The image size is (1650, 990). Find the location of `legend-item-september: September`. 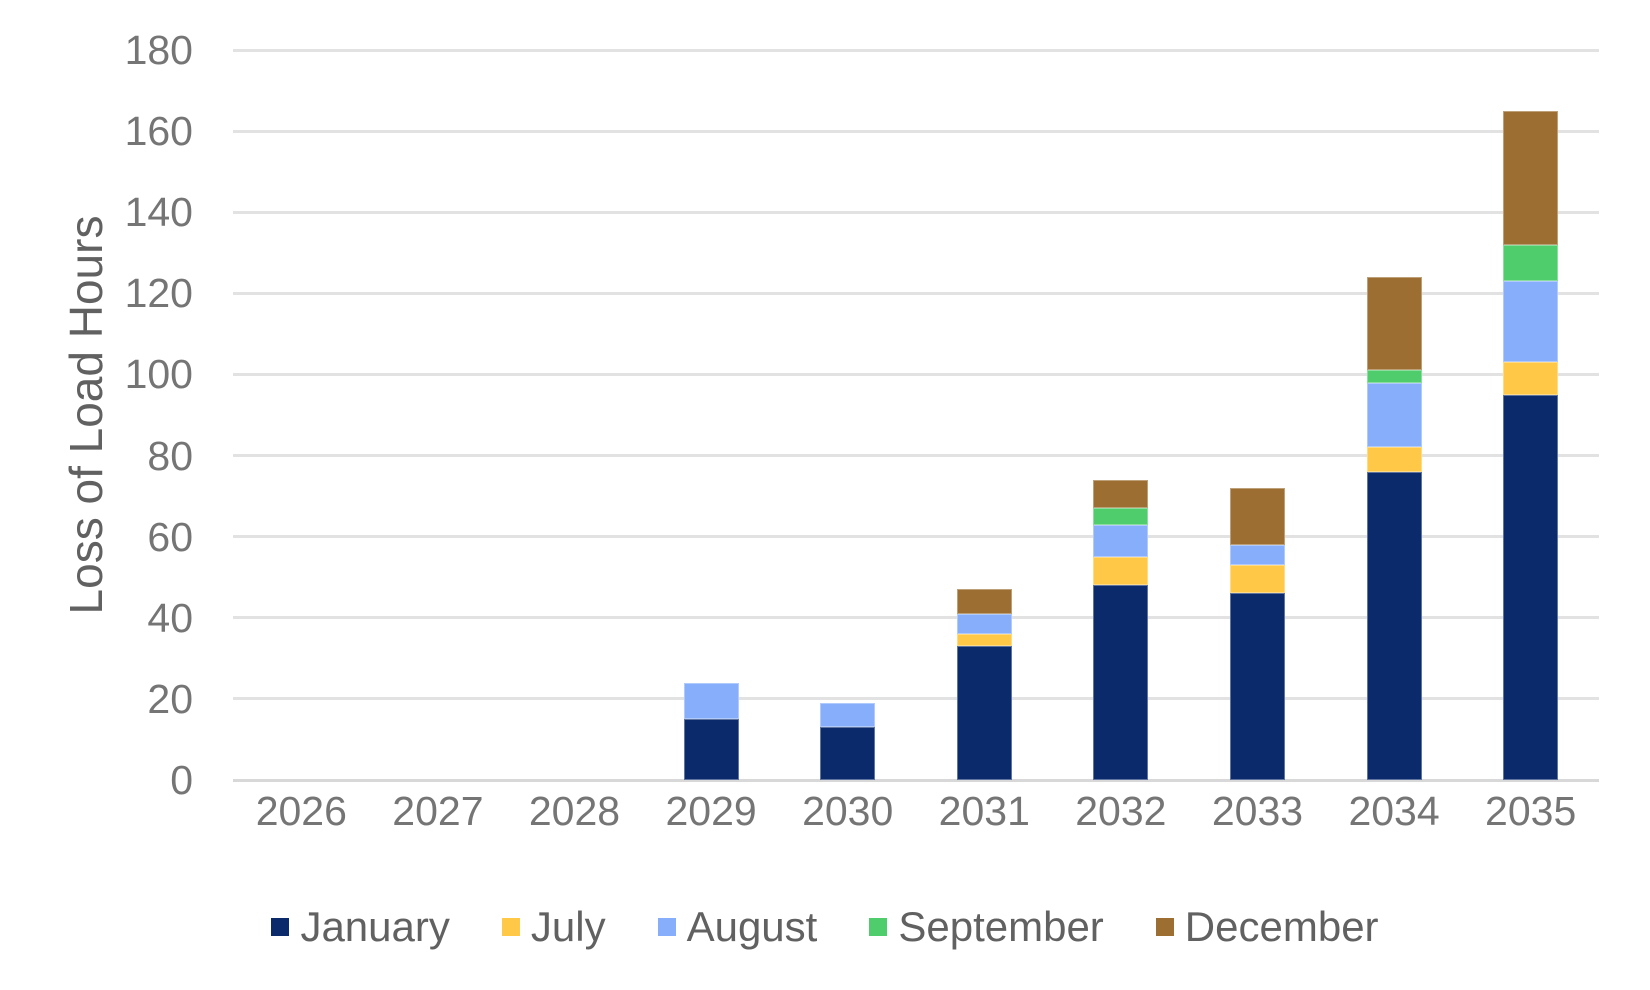

legend-item-september: September is located at coordinates (986, 927).